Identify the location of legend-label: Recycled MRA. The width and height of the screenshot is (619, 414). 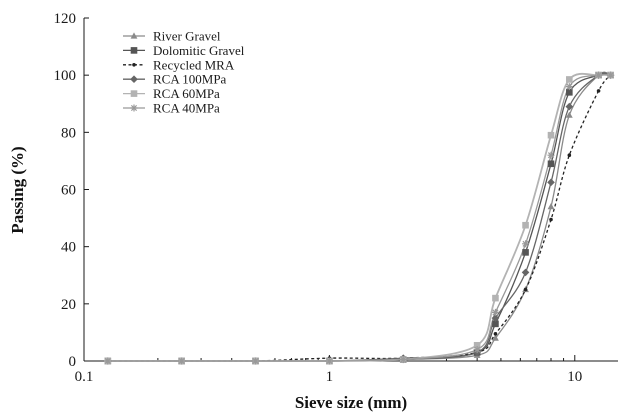
(194, 64).